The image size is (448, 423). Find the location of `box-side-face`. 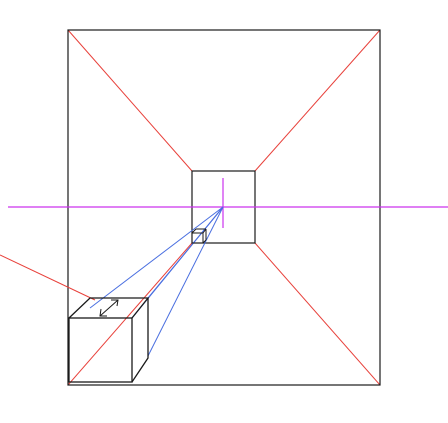

box-side-face is located at coordinates (140, 340).